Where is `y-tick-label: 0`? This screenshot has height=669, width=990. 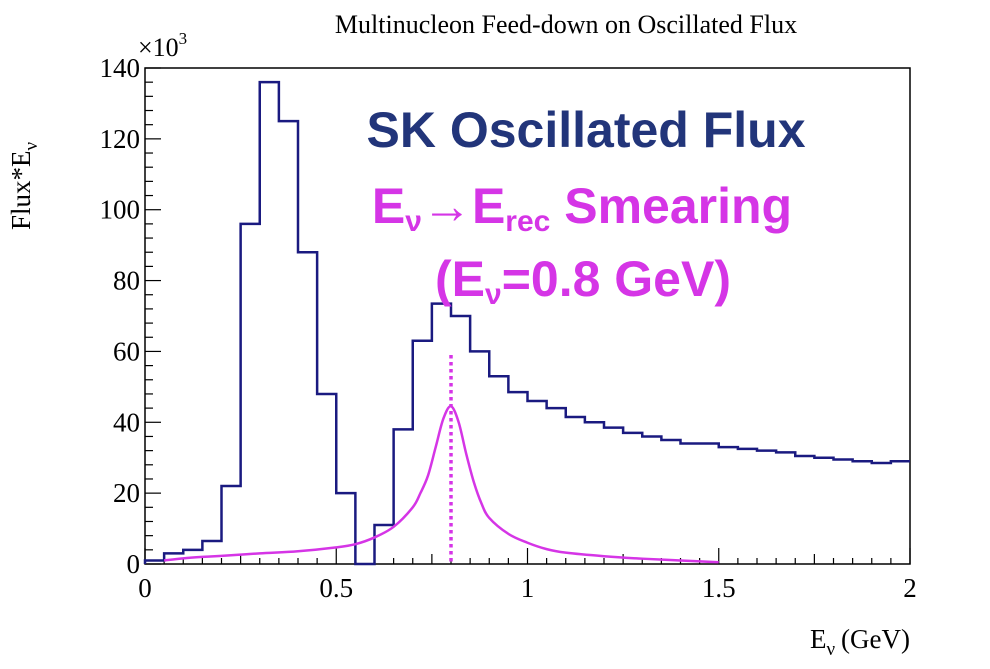 y-tick-label: 0 is located at coordinates (134, 564).